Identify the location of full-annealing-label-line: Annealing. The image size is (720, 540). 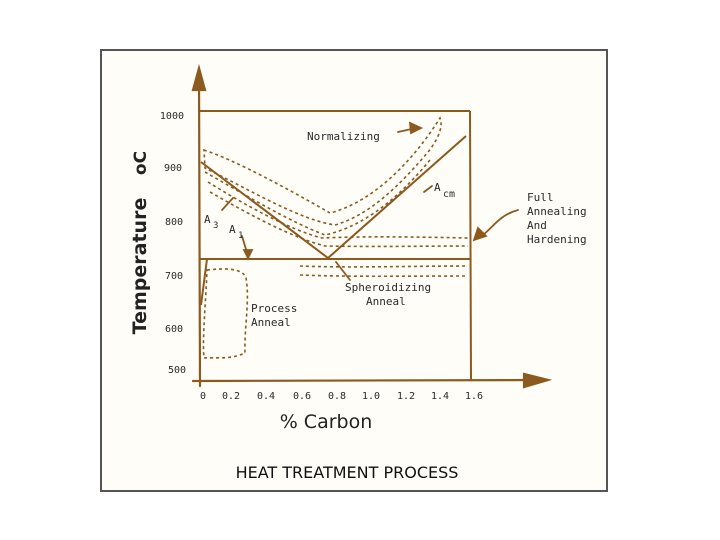
(557, 211).